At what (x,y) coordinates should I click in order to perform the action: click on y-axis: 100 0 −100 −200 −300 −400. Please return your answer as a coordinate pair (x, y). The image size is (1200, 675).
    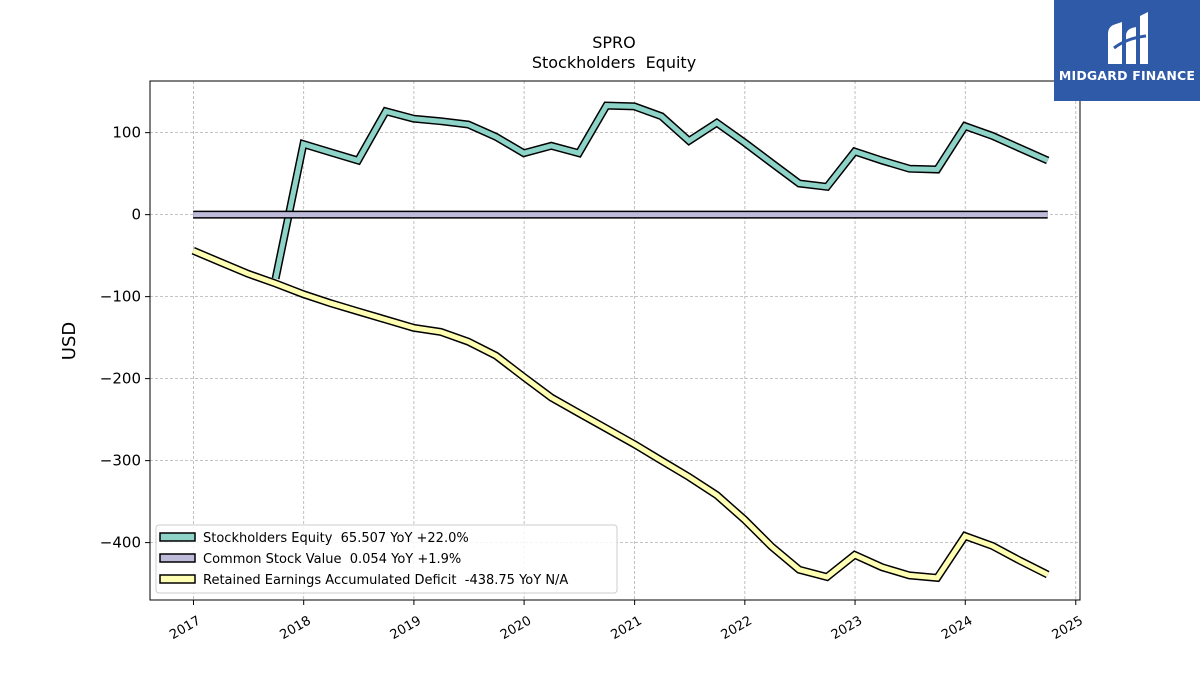
    Looking at the image, I should click on (125, 338).